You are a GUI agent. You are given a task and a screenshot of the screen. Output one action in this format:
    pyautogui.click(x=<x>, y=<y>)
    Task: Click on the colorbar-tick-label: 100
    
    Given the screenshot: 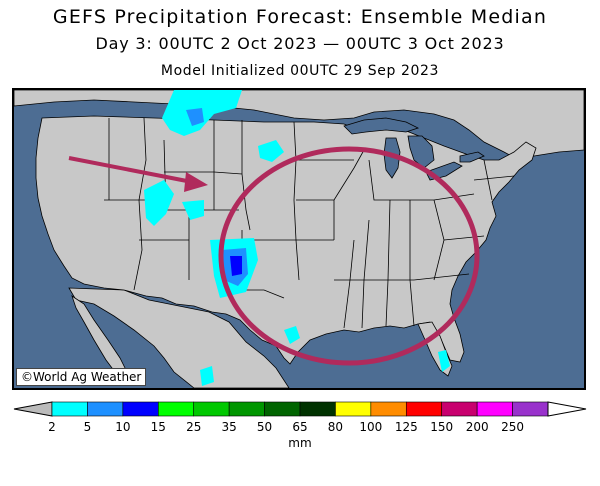 What is the action you would take?
    pyautogui.click(x=371, y=427)
    